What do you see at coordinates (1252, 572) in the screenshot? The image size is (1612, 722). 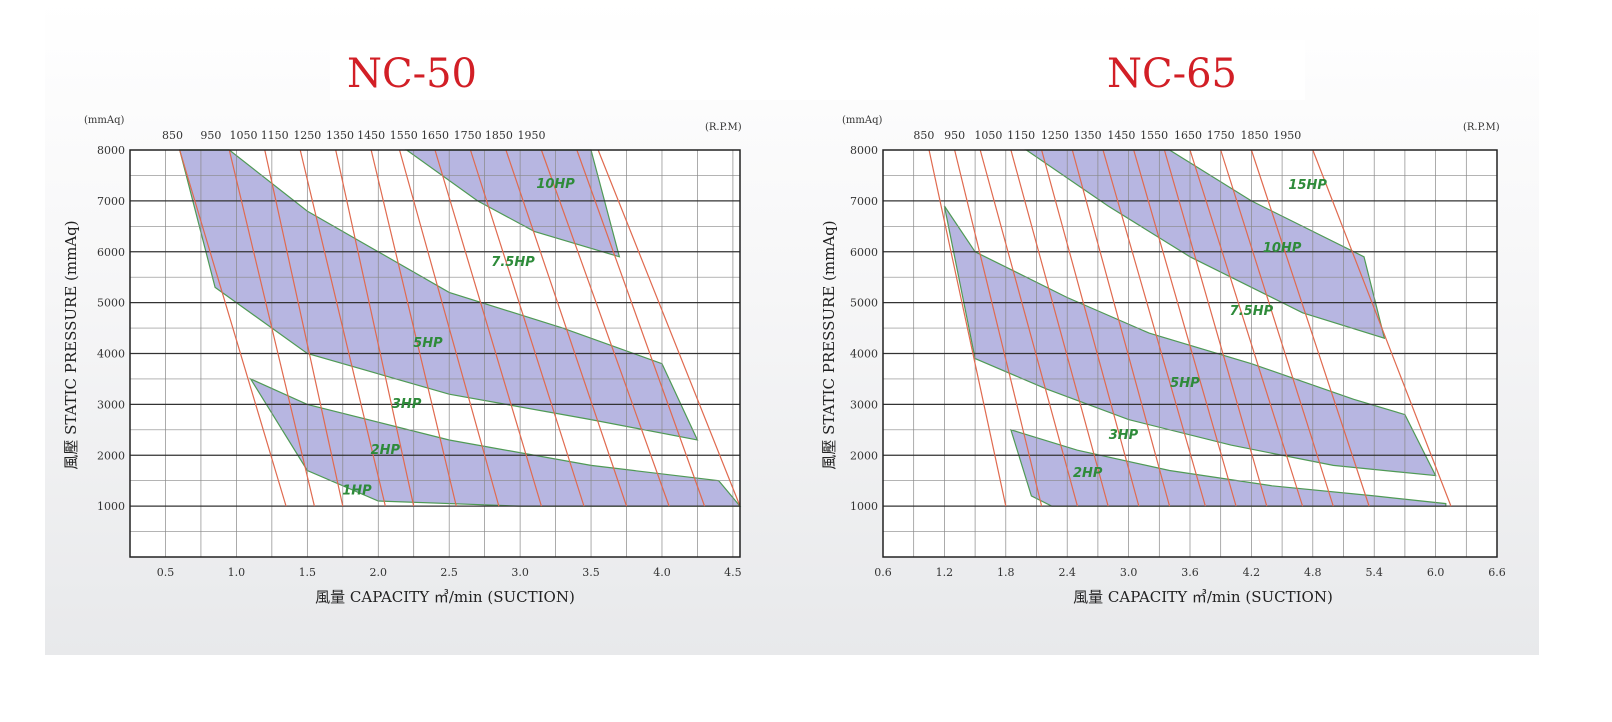 I see `x-tick-label: 4.2` at bounding box center [1252, 572].